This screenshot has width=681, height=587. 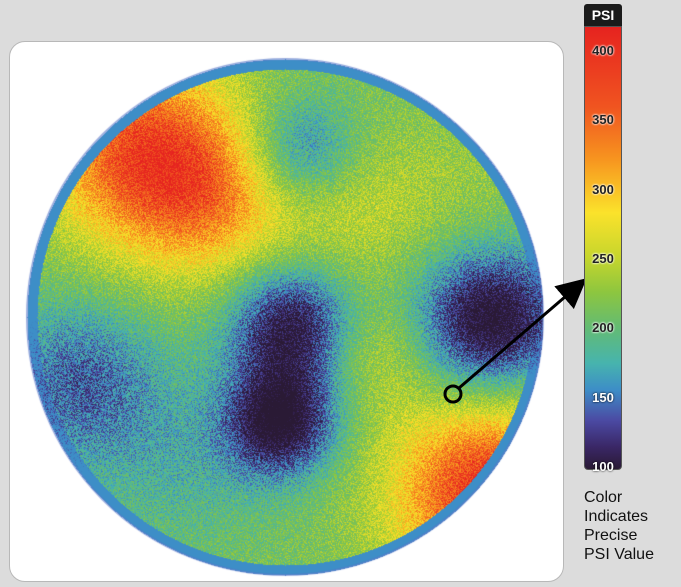 I want to click on caption: Color Indicates Precise PSI Value, so click(x=632, y=526).